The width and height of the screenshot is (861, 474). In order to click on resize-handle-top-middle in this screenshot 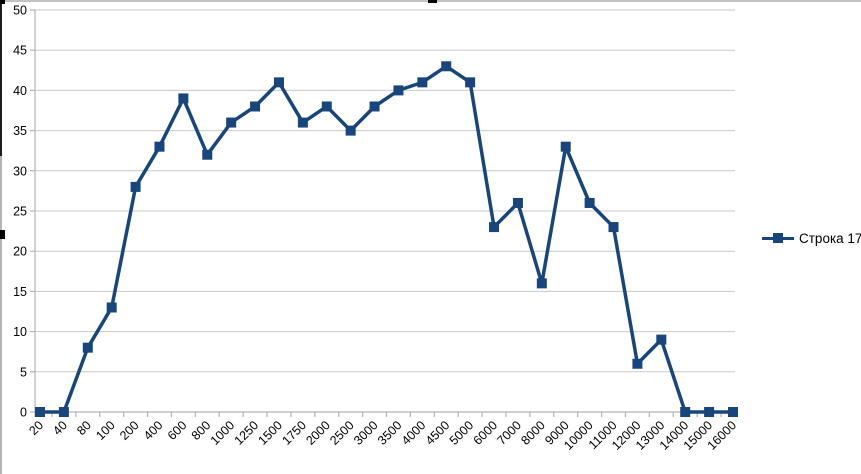, I will do `click(432, 1)`.